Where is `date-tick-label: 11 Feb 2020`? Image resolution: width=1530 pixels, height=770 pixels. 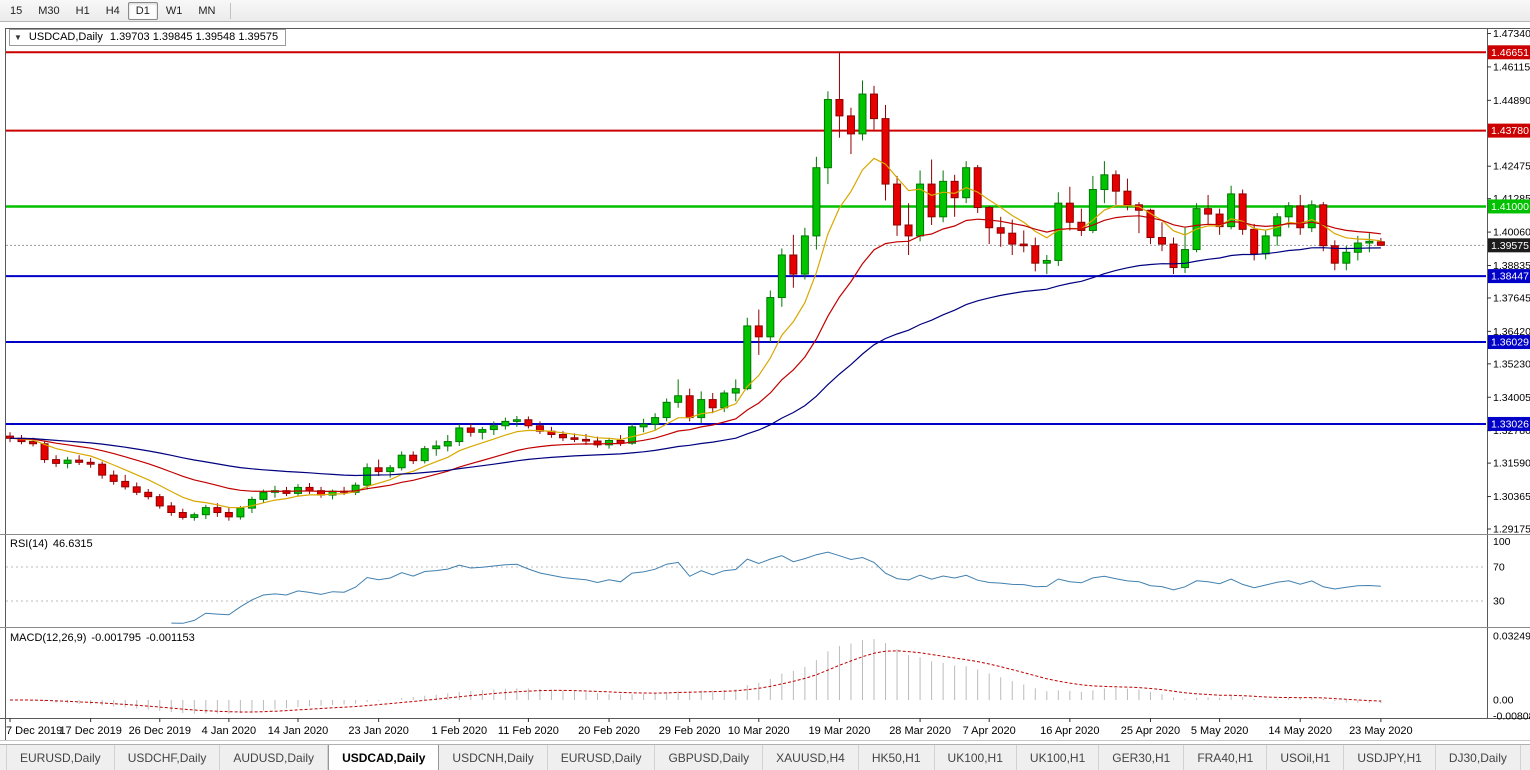
date-tick-label: 11 Feb 2020 is located at coordinates (528, 731).